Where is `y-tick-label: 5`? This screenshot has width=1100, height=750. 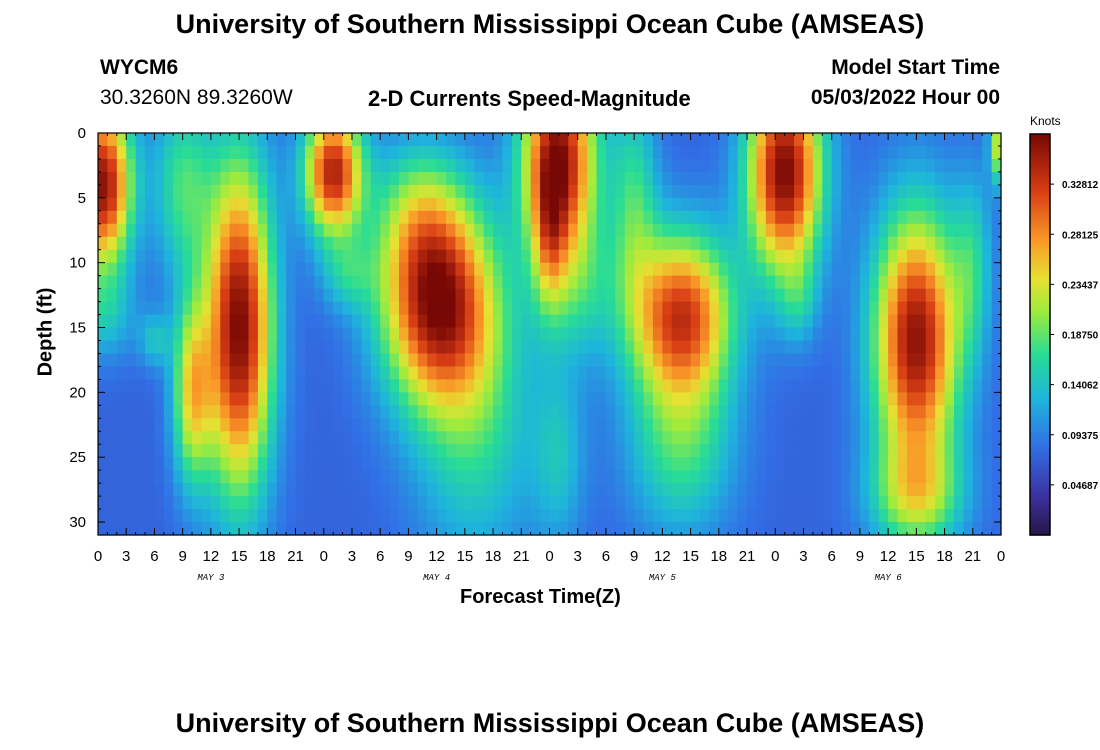 y-tick-label: 5 is located at coordinates (82, 198).